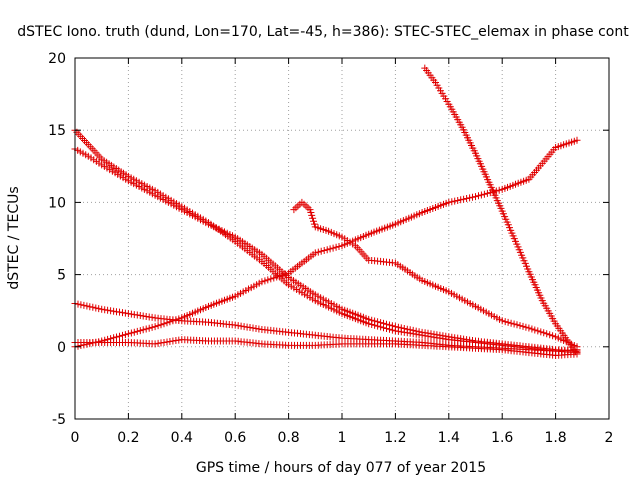  Describe the element at coordinates (341, 468) in the screenshot. I see `x-axis-label: GPS time / hours of day 077 of year 2015` at that location.